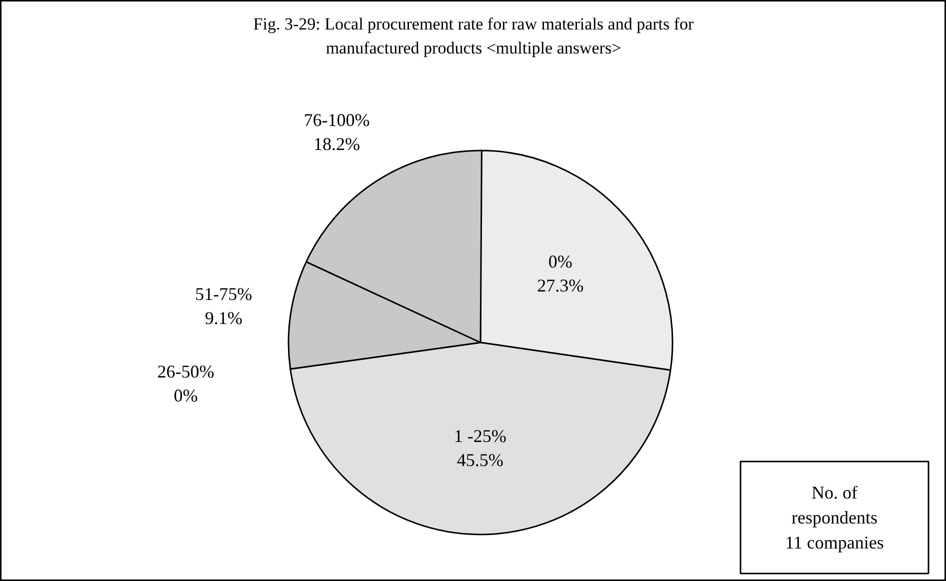 The image size is (946, 581). Describe the element at coordinates (560, 285) in the screenshot. I see `data-label: 27.3%` at that location.